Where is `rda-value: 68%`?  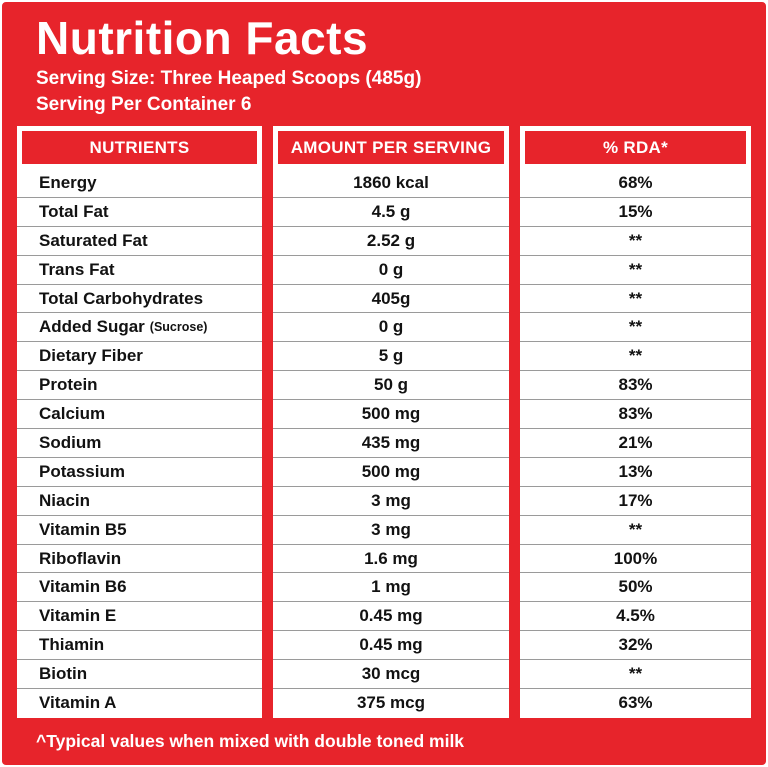
rda-value: 68% is located at coordinates (635, 182).